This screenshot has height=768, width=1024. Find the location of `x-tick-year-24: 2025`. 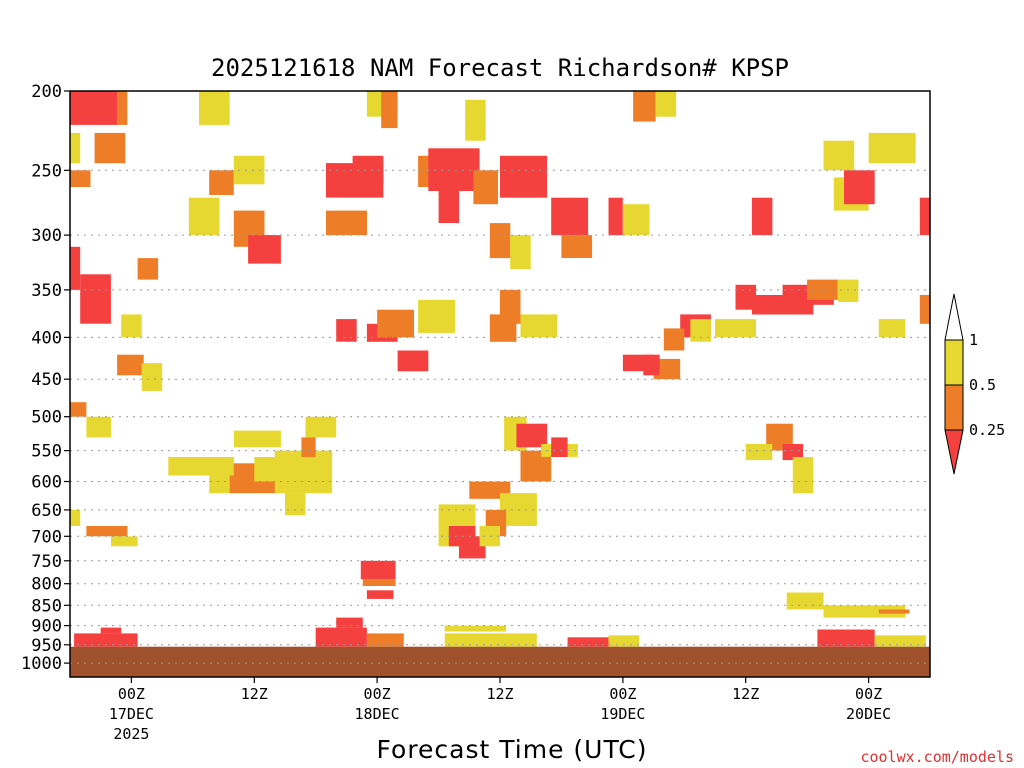

x-tick-year-24: 2025 is located at coordinates (131, 734).